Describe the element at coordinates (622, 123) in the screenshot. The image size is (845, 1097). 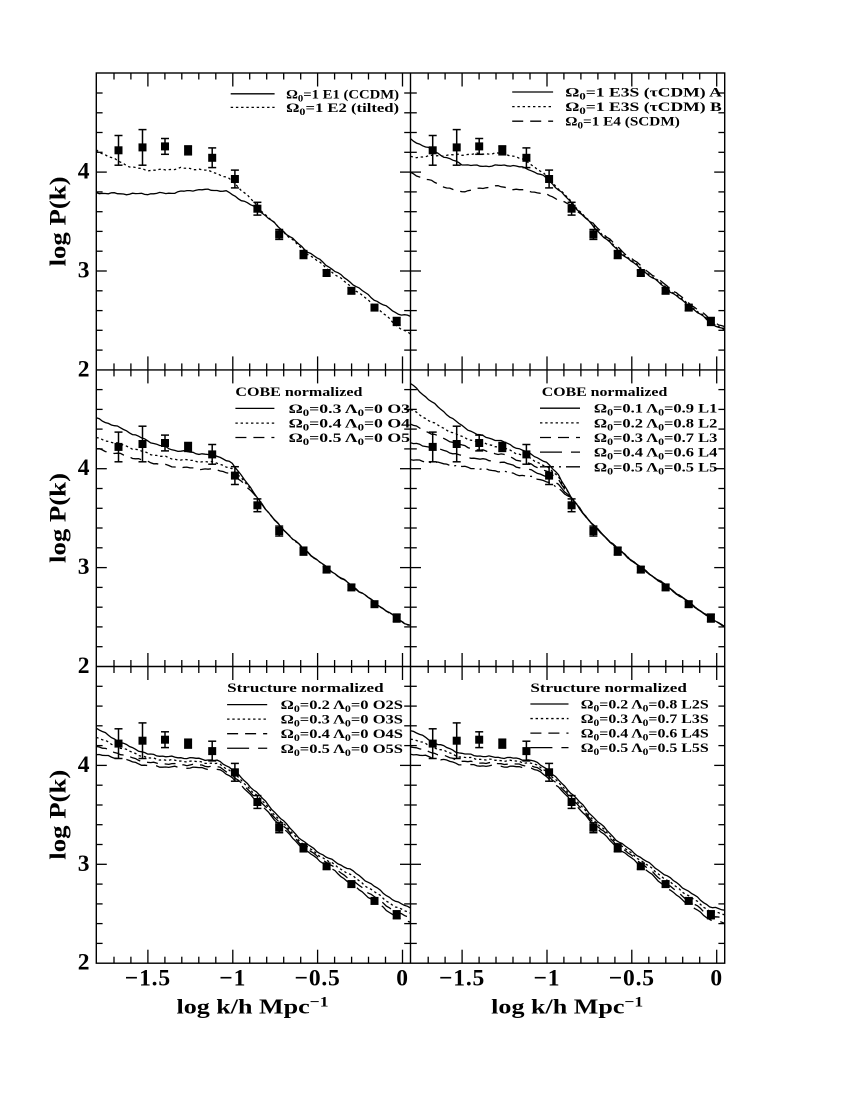
I see `svg-text:Ω0=1 E4 (SCDM): Ω 0=1 E4 (SCDM)` at that location.